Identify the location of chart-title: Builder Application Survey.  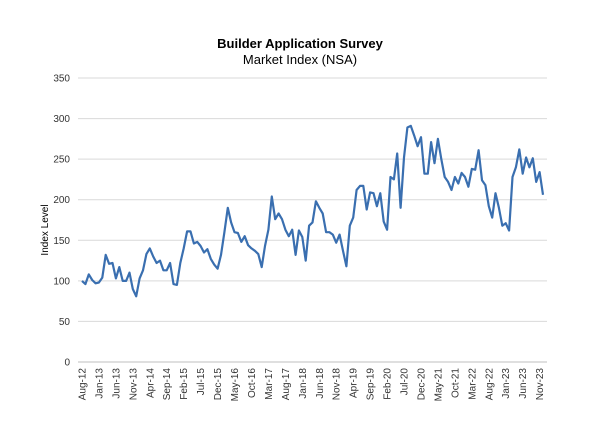
(300, 43).